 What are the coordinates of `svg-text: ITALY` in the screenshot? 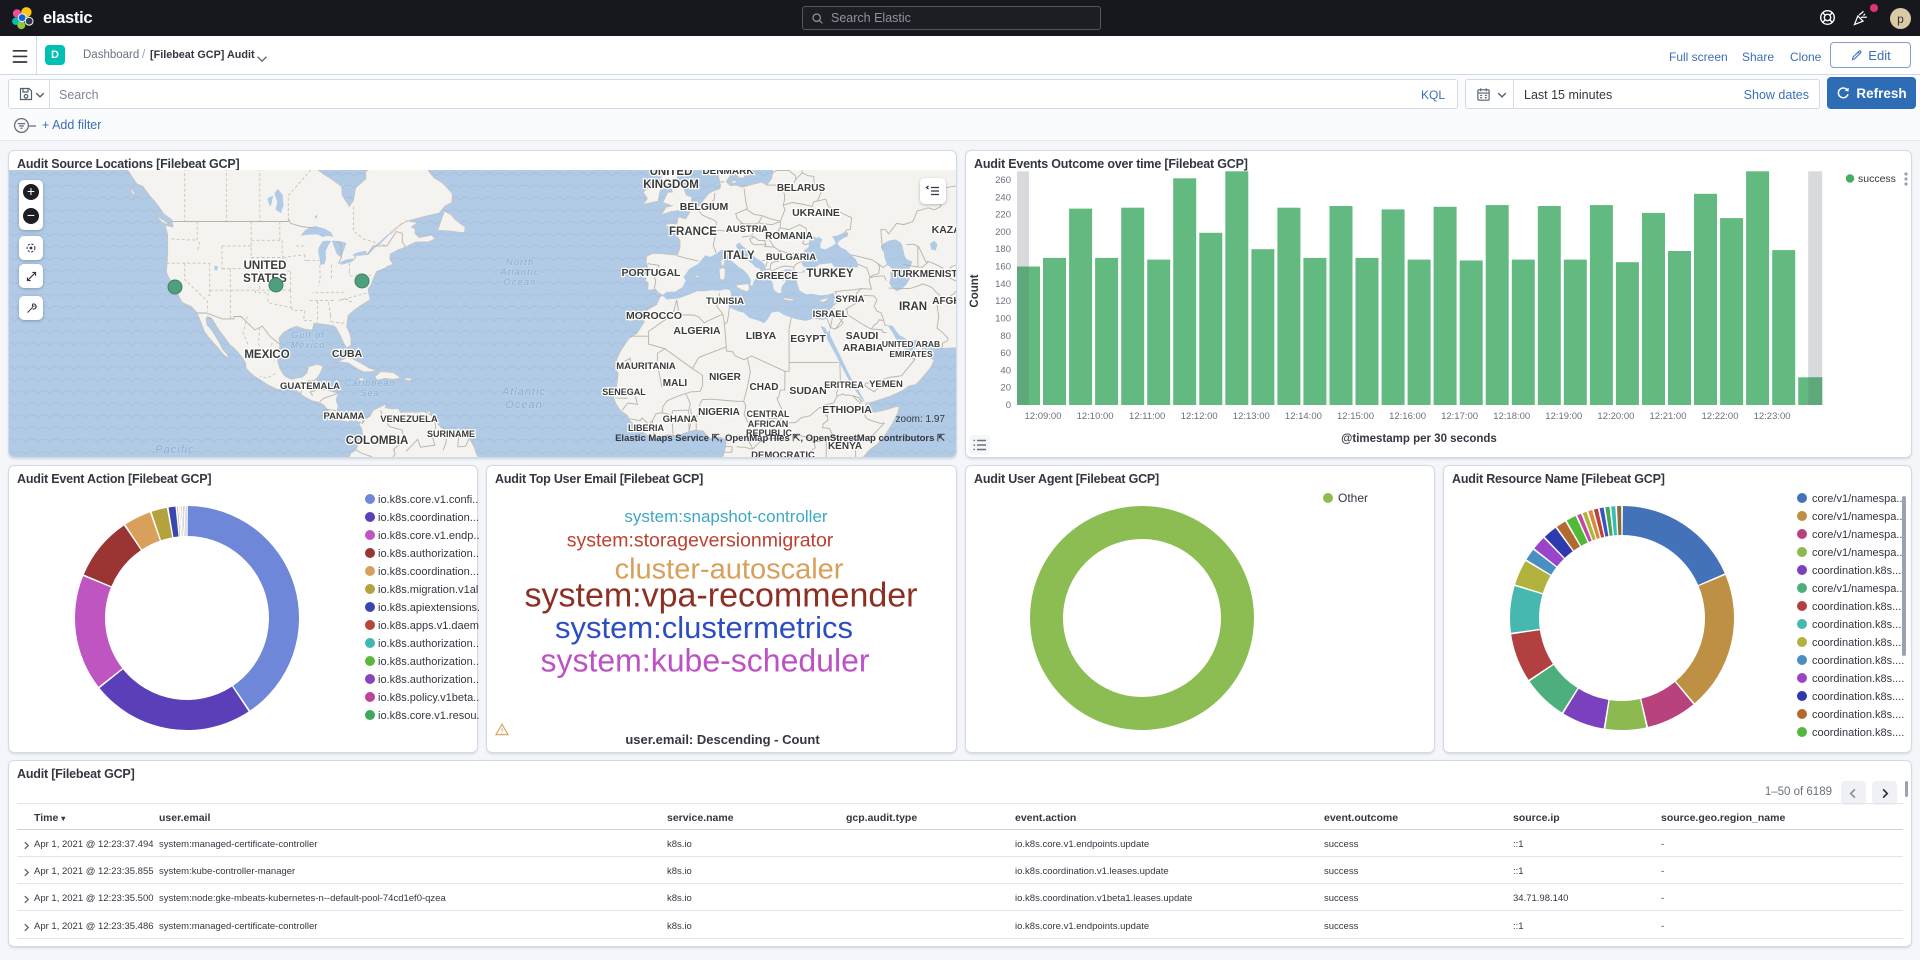 It's located at (739, 256).